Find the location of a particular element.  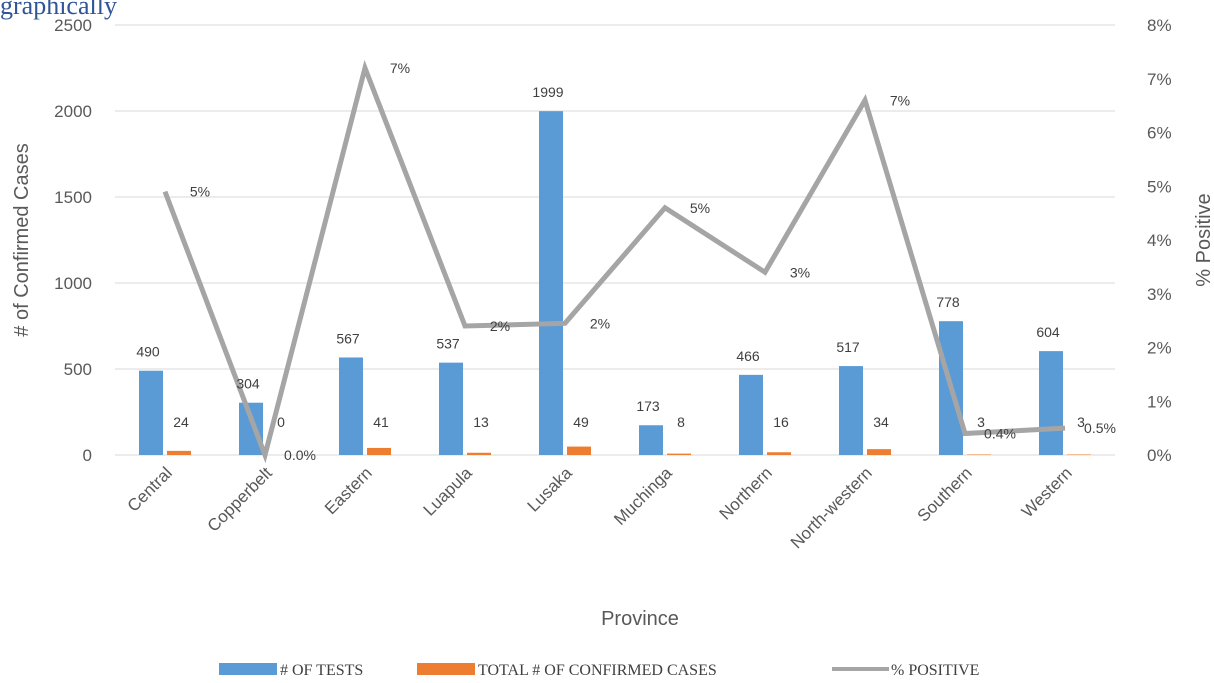

bar-data-label: 16 is located at coordinates (781, 422).